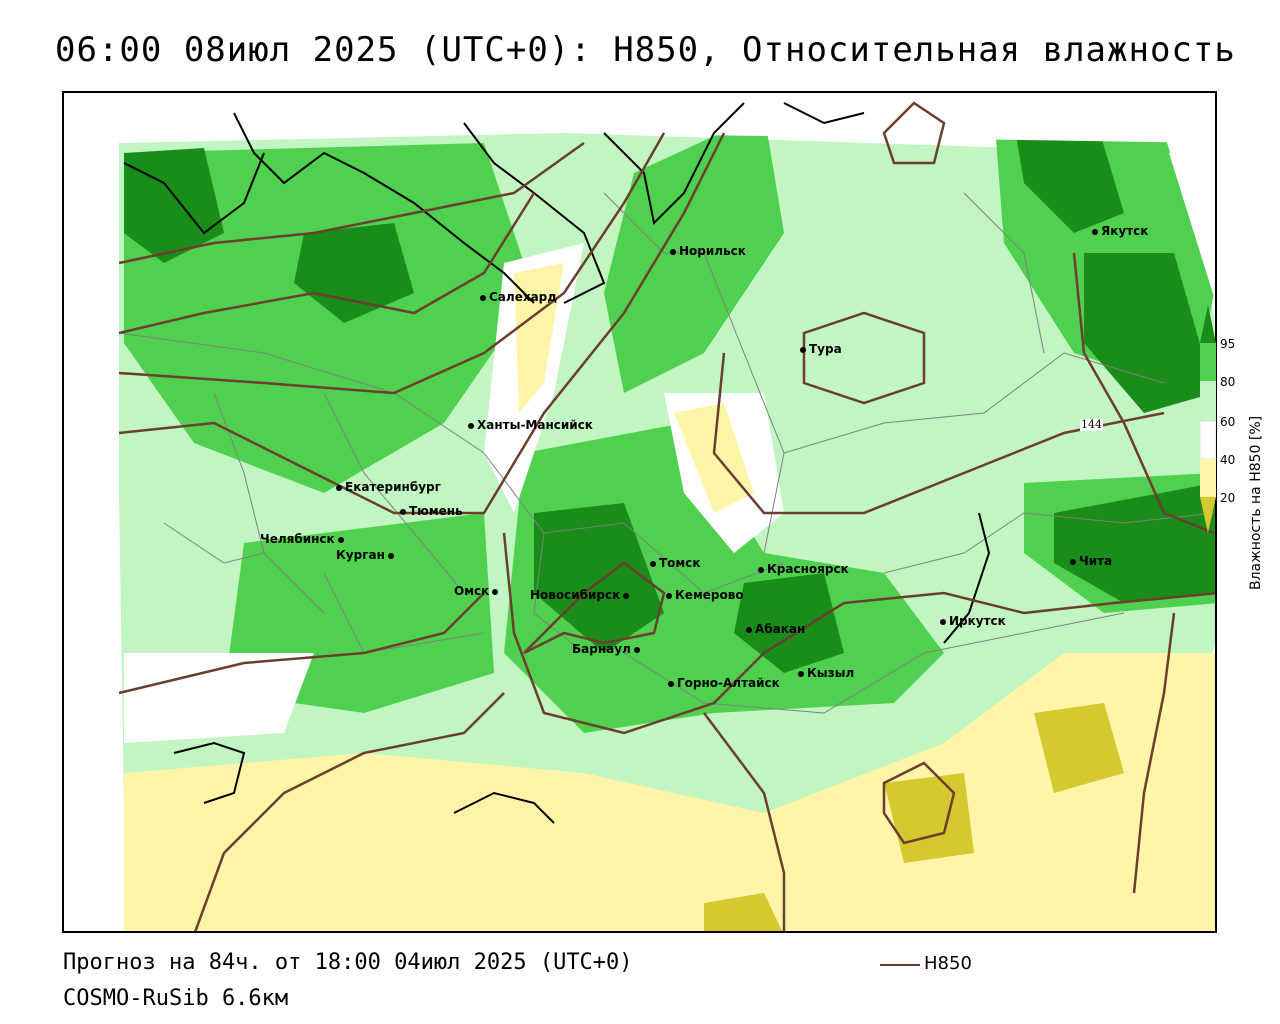 This screenshot has width=1280, height=1024. Describe the element at coordinates (388, 487) in the screenshot. I see `city-yekaterinburg: Екатеринбург` at that location.